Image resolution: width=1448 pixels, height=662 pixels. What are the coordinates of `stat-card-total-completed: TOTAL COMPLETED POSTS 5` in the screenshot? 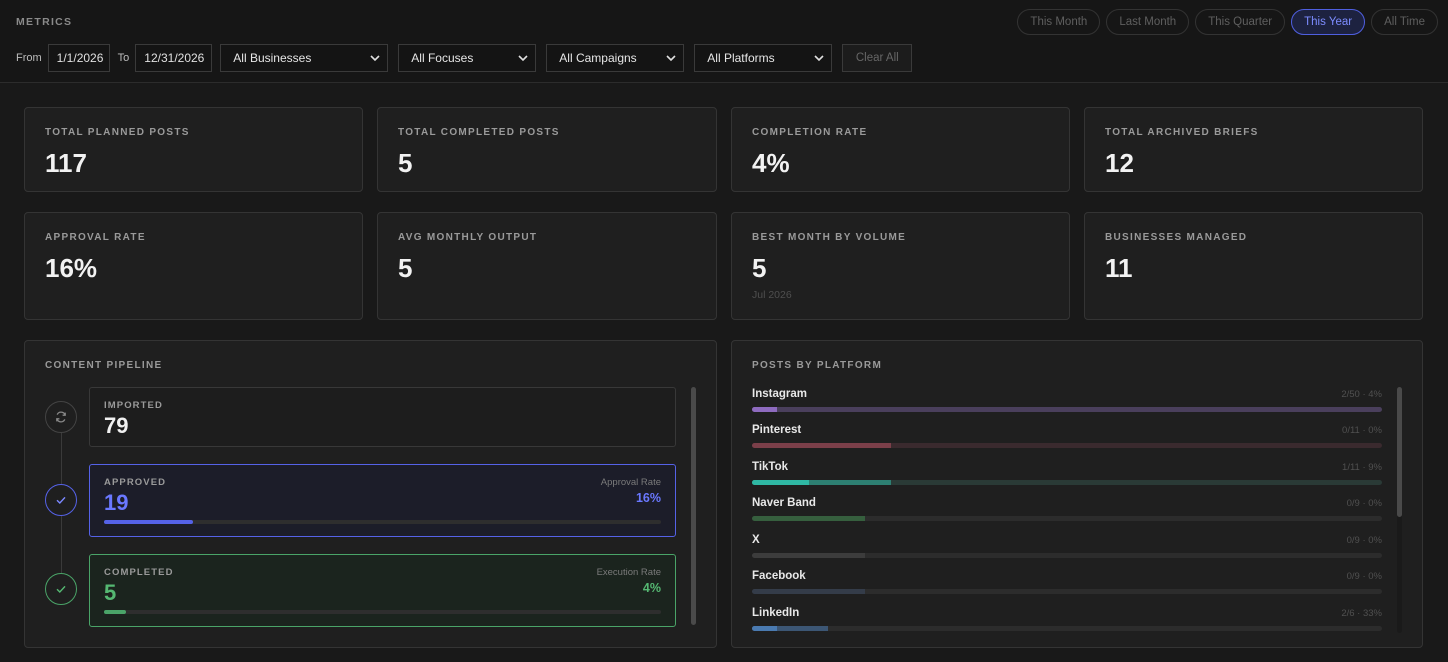 It's located at (547, 149).